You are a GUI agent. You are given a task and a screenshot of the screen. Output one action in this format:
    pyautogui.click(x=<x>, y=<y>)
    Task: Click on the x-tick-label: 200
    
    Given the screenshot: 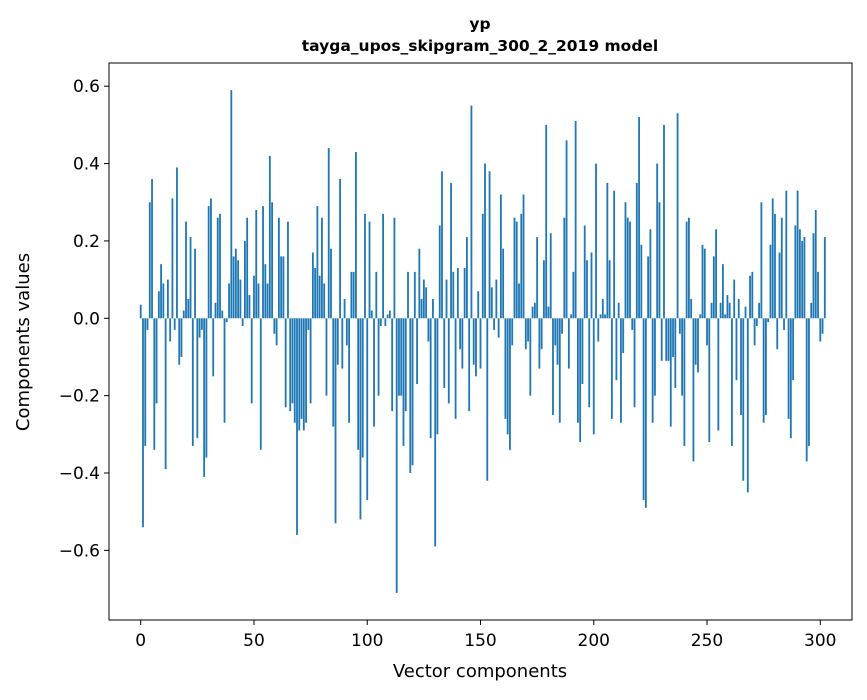 What is the action you would take?
    pyautogui.click(x=594, y=641)
    